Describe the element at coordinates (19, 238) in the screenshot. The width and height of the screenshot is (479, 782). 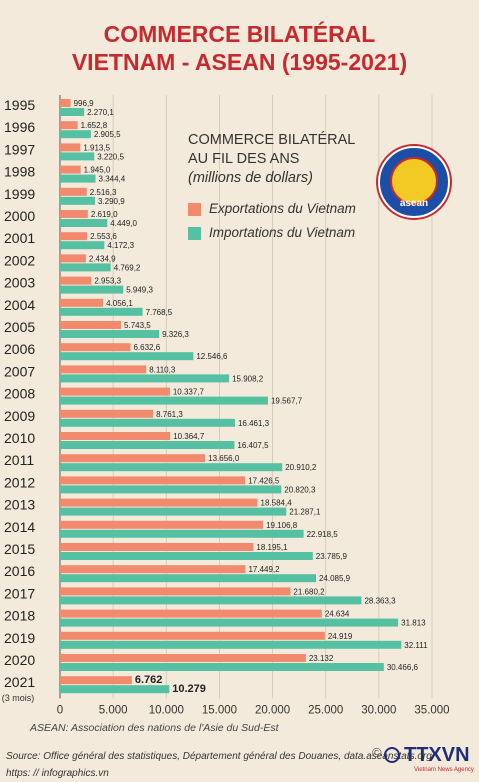
I see `category-label: 2001` at that location.